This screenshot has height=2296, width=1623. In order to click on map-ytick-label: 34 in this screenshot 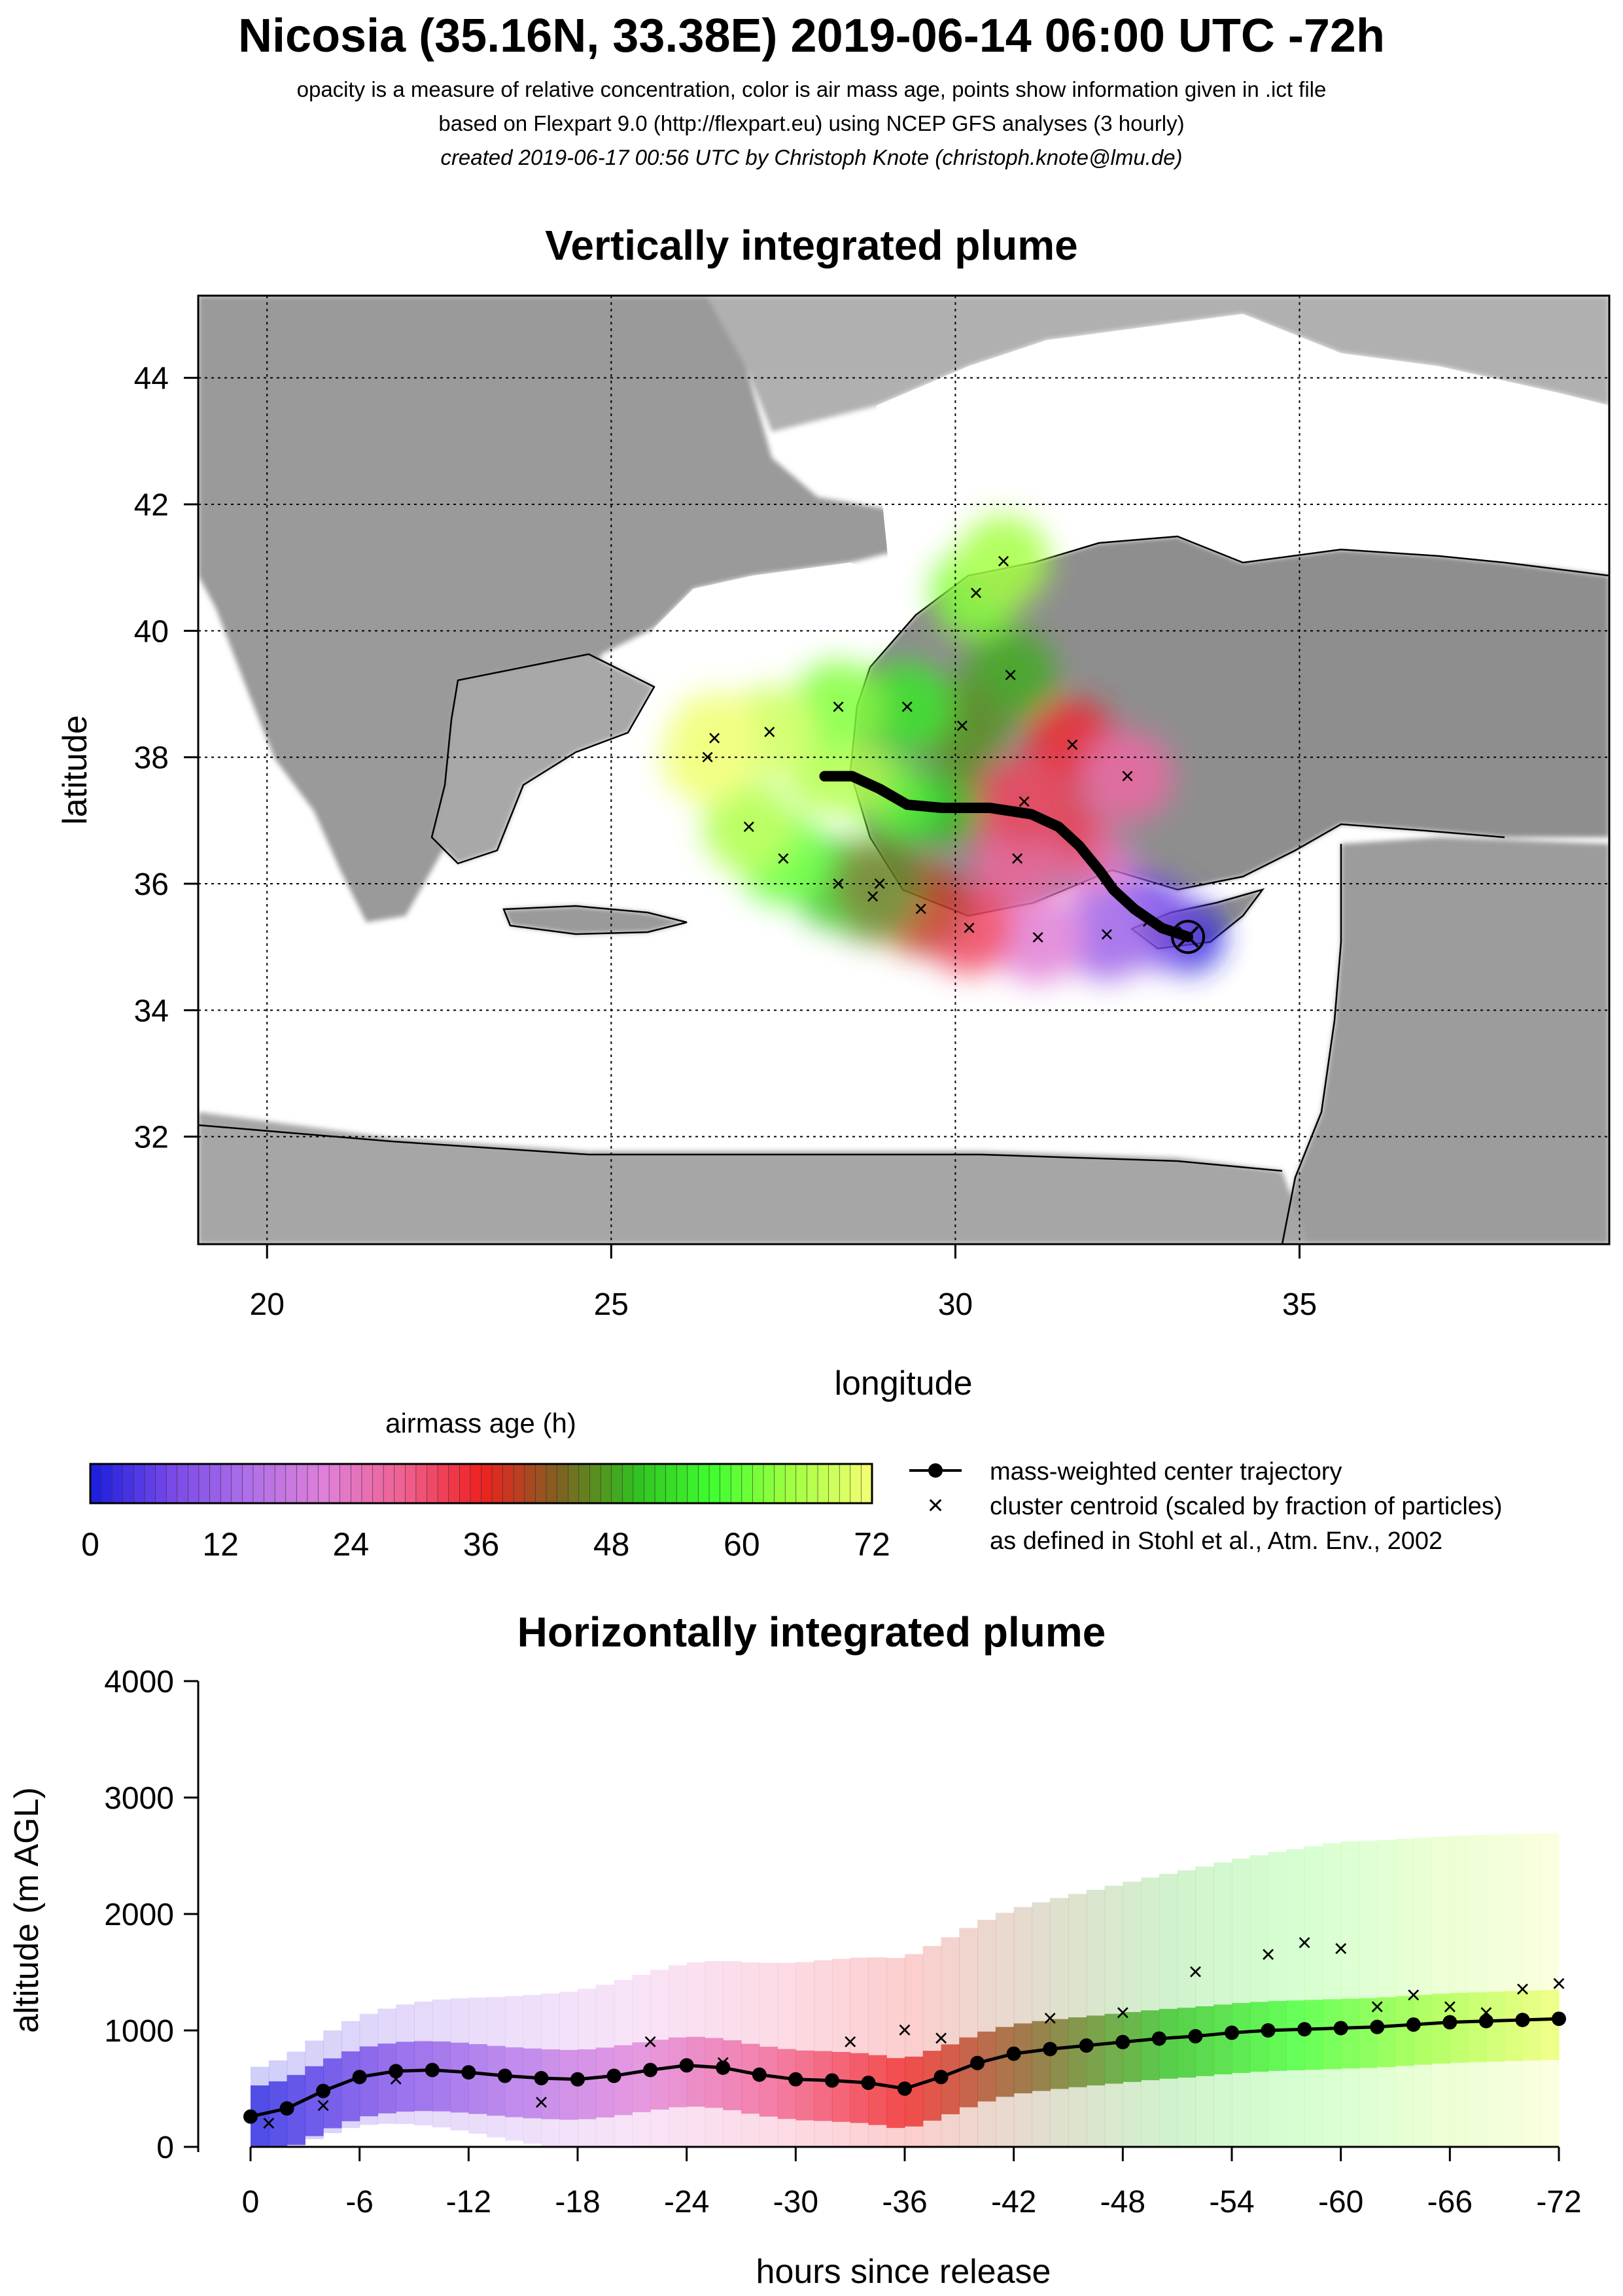, I will do `click(152, 1011)`.